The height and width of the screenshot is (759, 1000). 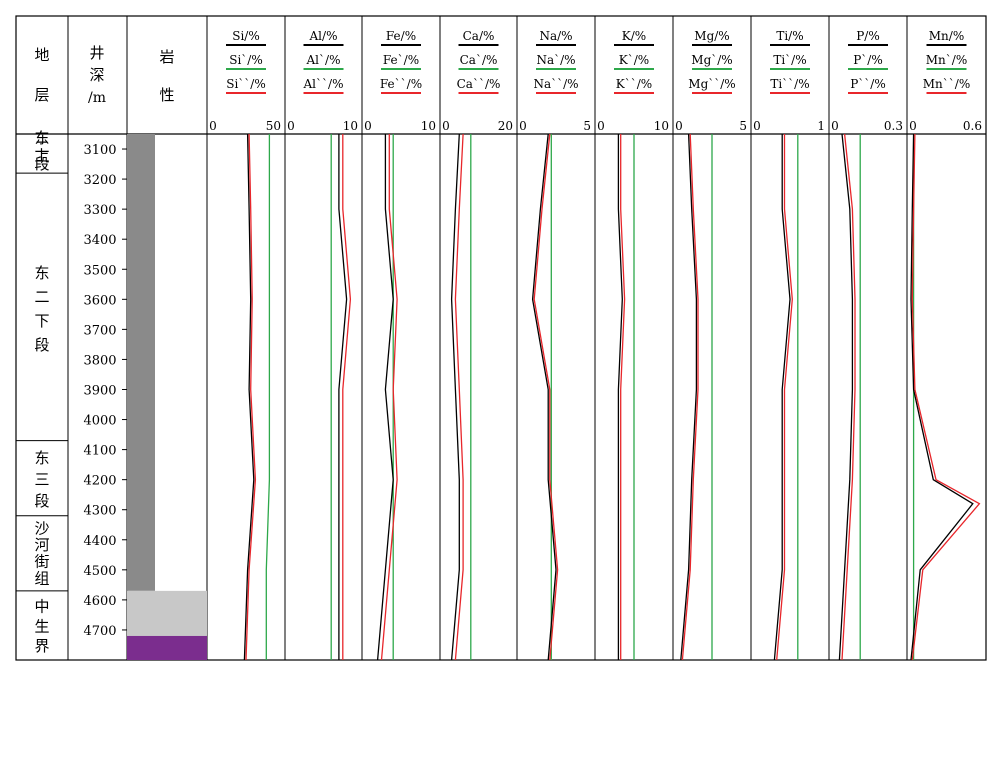 I want to click on strata-name-char: 中, so click(x=41, y=607).